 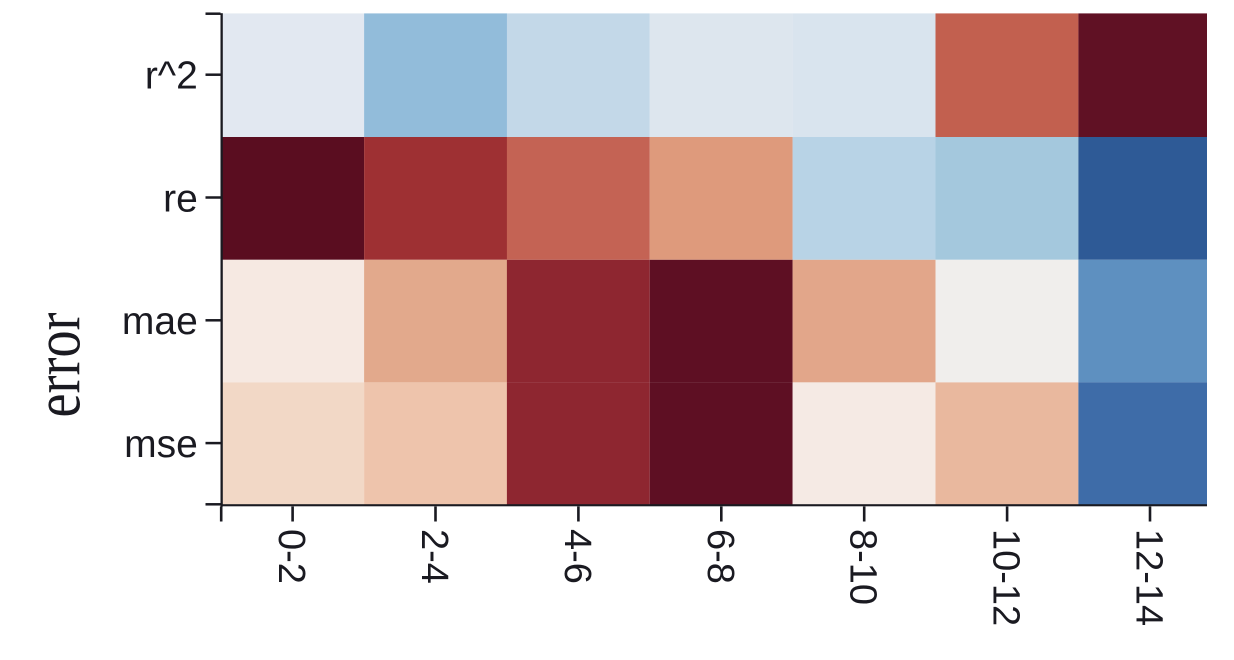 What do you see at coordinates (160, 321) in the screenshot?
I see `svg-text: mae` at bounding box center [160, 321].